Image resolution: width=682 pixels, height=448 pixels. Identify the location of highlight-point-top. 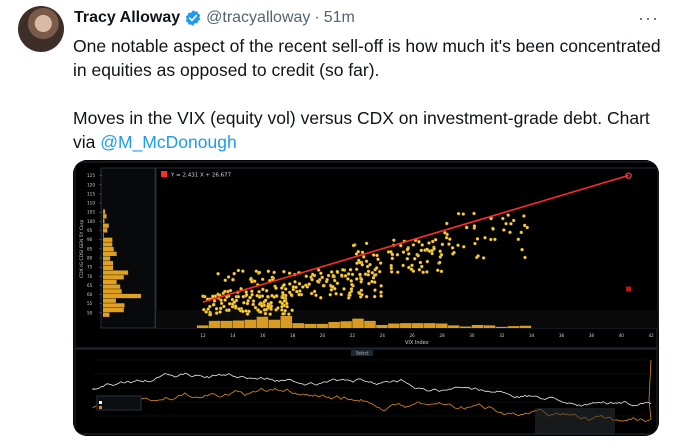
(628, 175).